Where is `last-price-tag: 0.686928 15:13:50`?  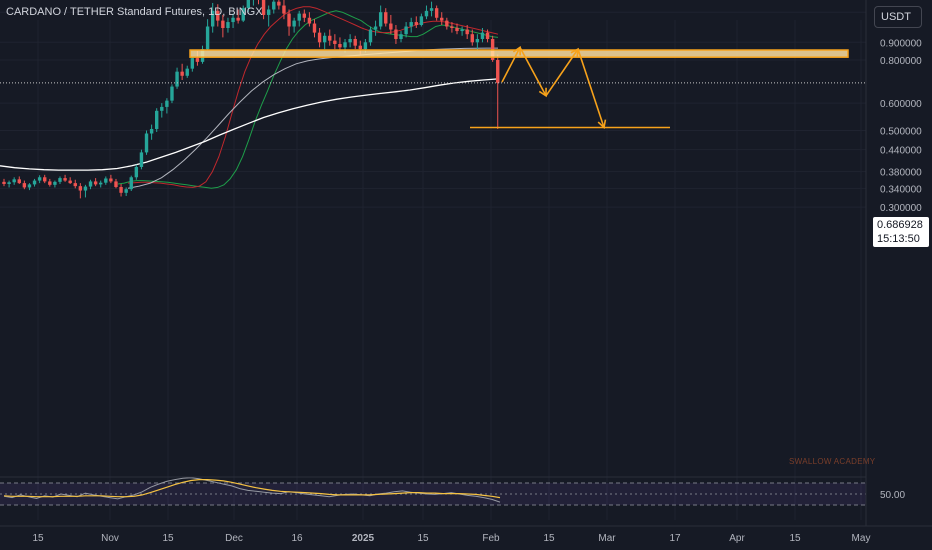
last-price-tag: 0.686928 15:13:50 is located at coordinates (901, 232).